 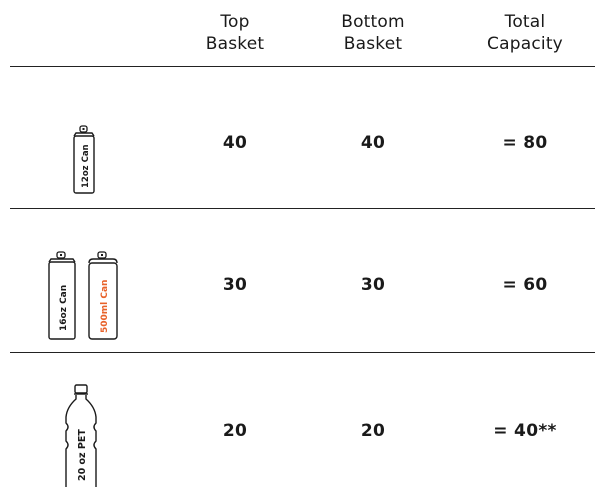 What do you see at coordinates (373, 143) in the screenshot?
I see `row1-bottom-basket: 40` at bounding box center [373, 143].